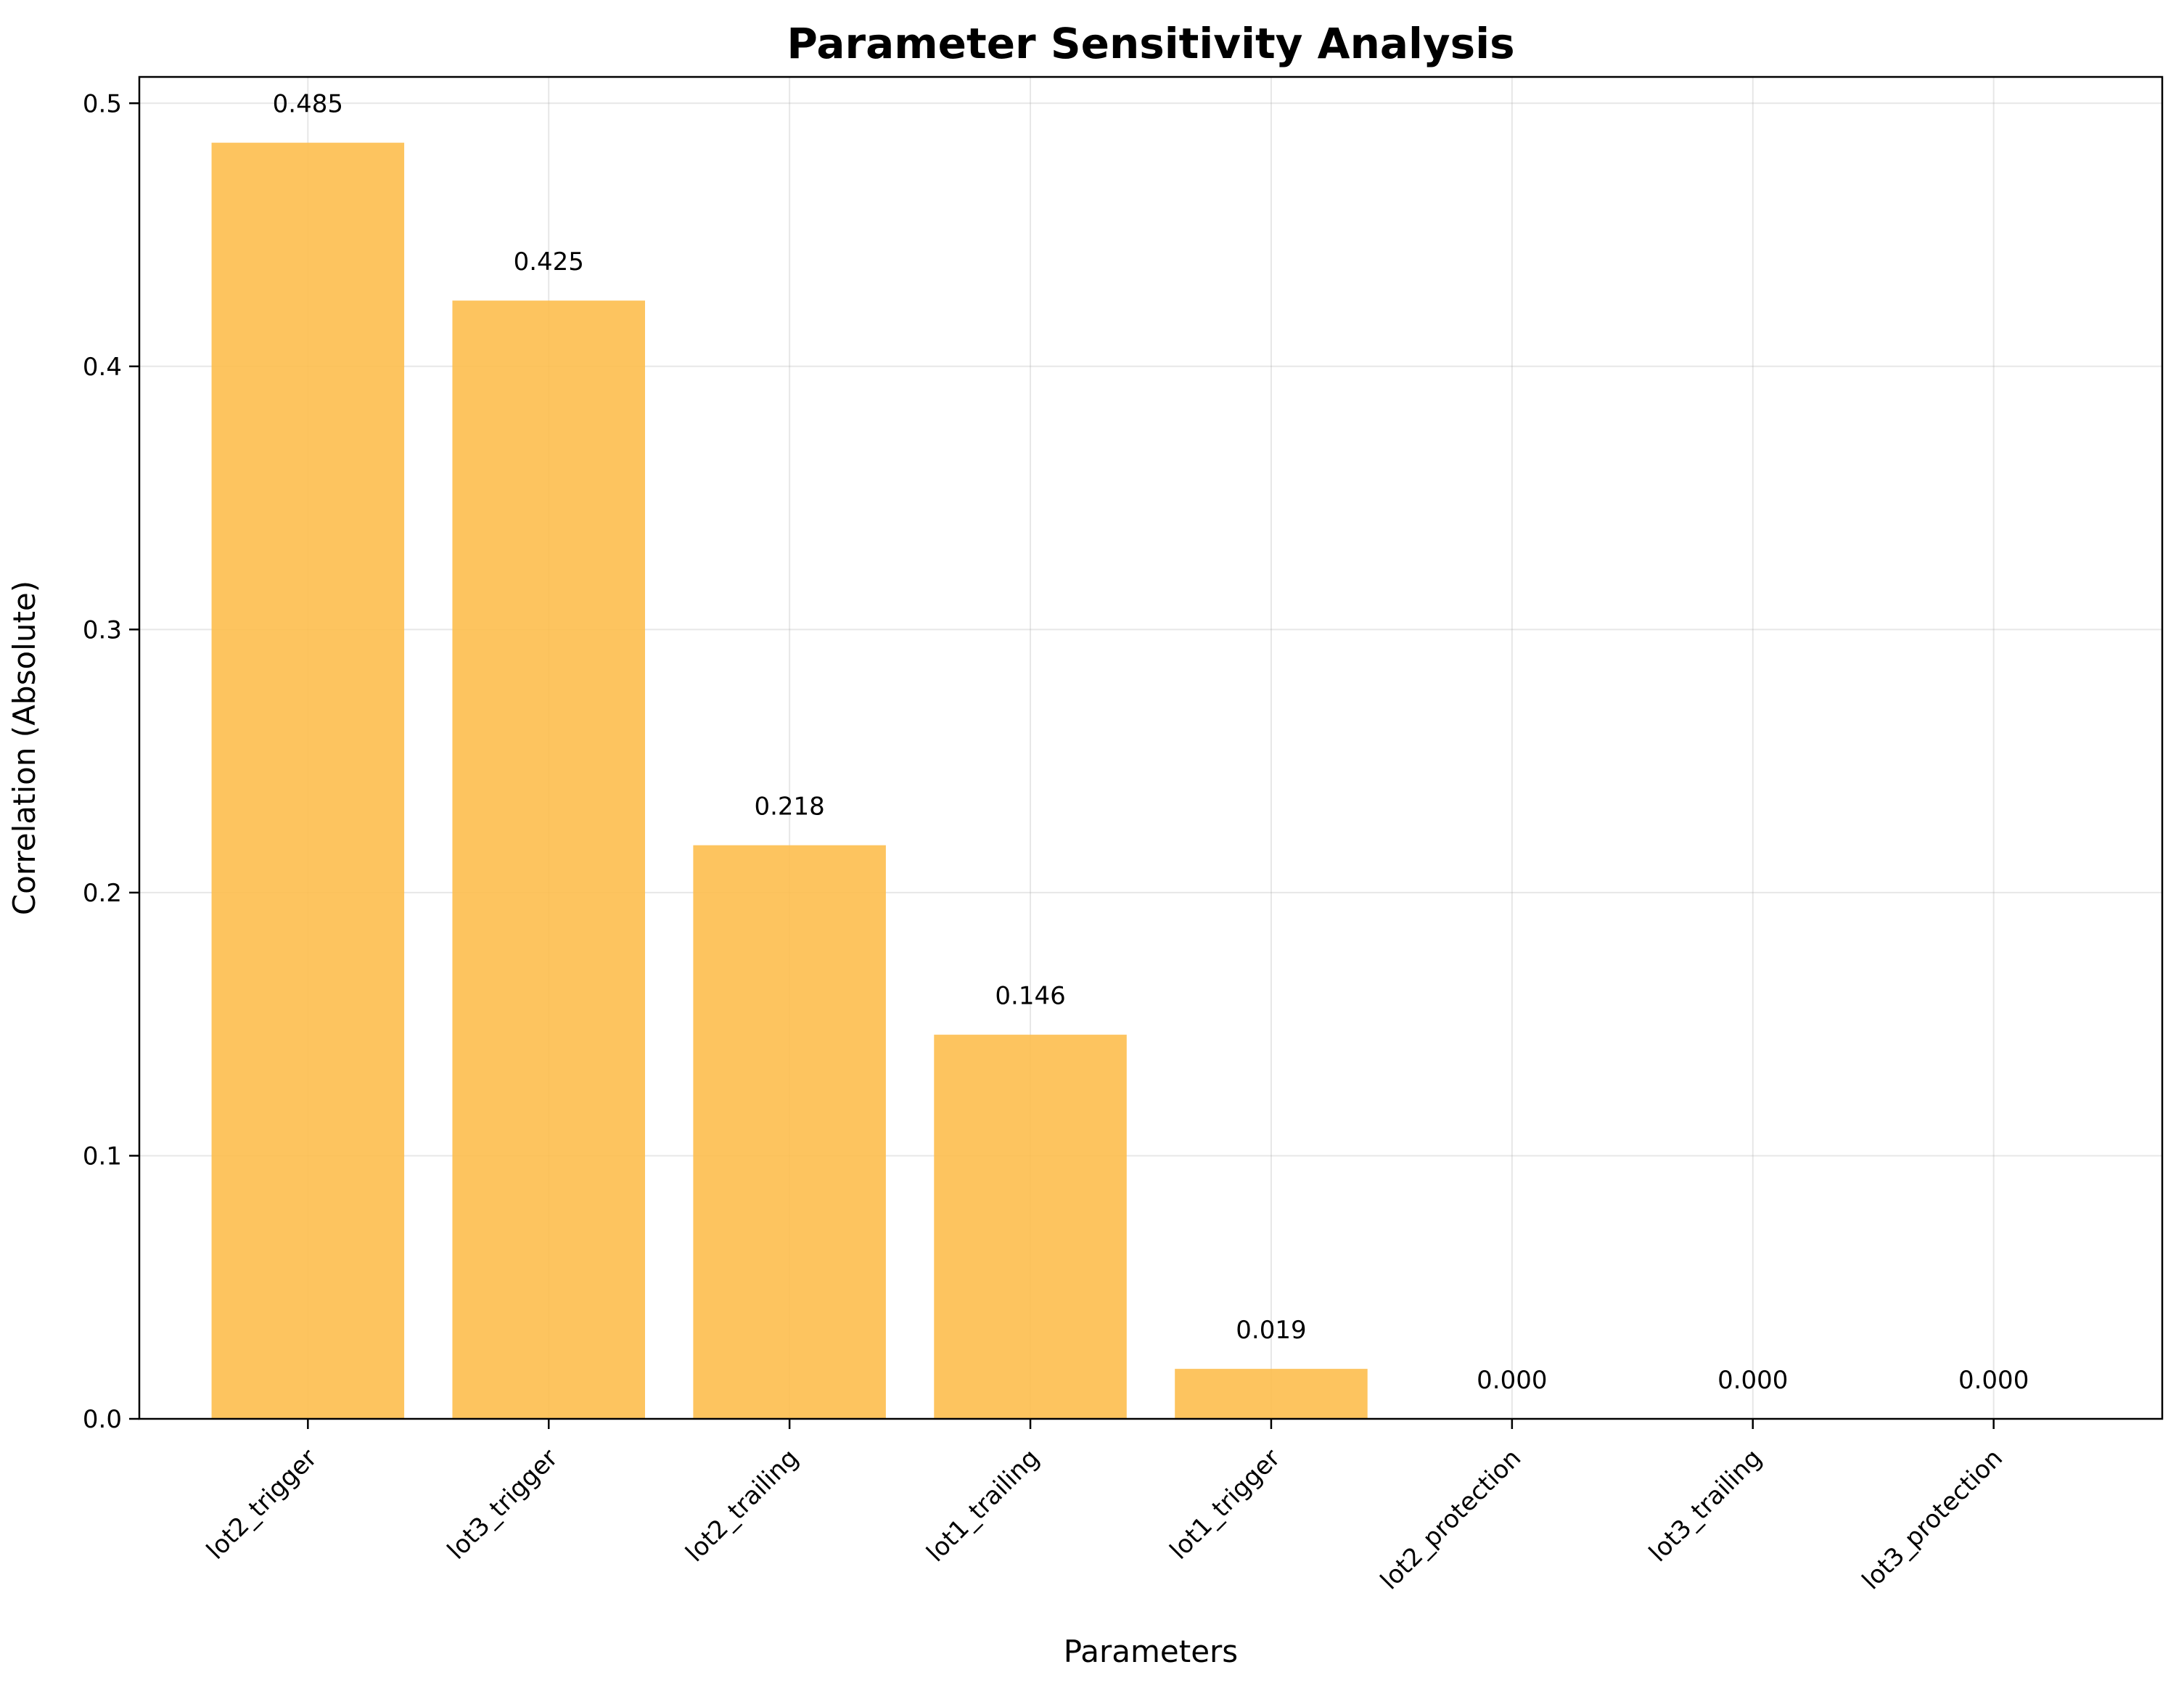 The image size is (2184, 1691). What do you see at coordinates (102, 367) in the screenshot?
I see `y-tick-label: 0.4` at bounding box center [102, 367].